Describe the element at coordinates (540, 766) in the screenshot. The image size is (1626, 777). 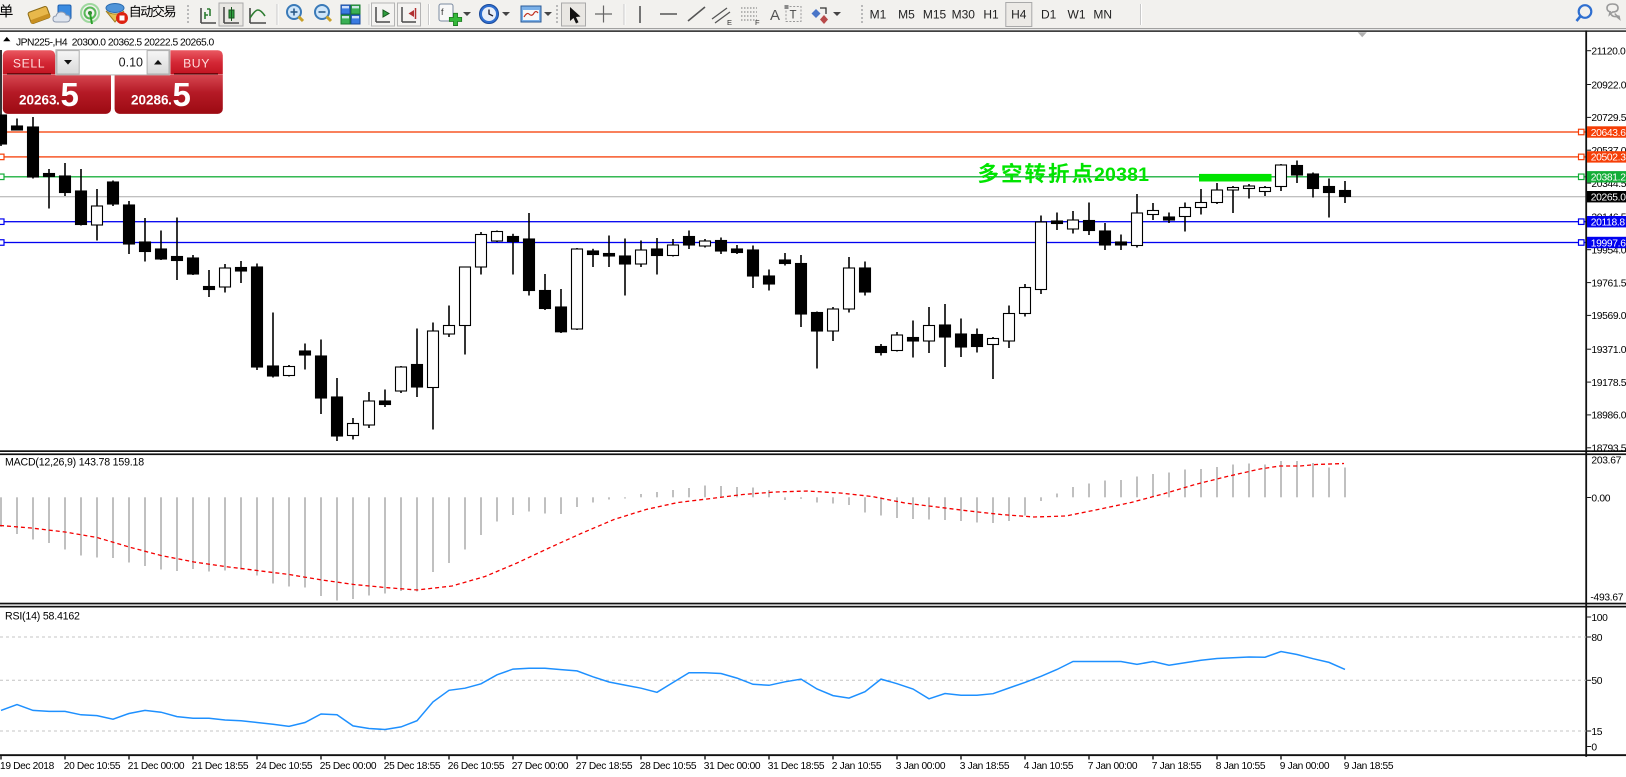
I see `svg-text: 27 Dec 00:00` at that location.